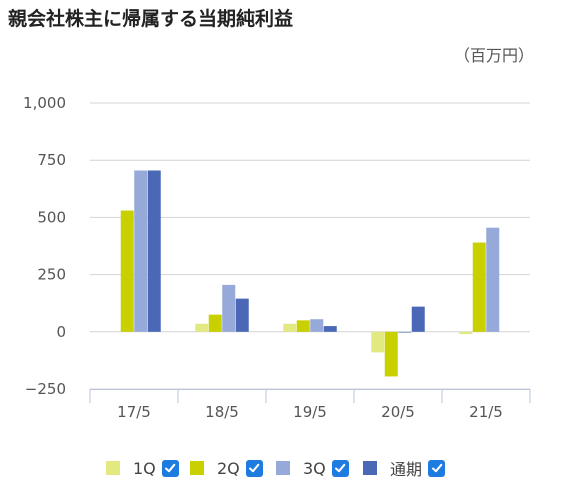 This screenshot has width=566, height=490. Describe the element at coordinates (330, 329) in the screenshot. I see `bar-通期-19/5` at that location.